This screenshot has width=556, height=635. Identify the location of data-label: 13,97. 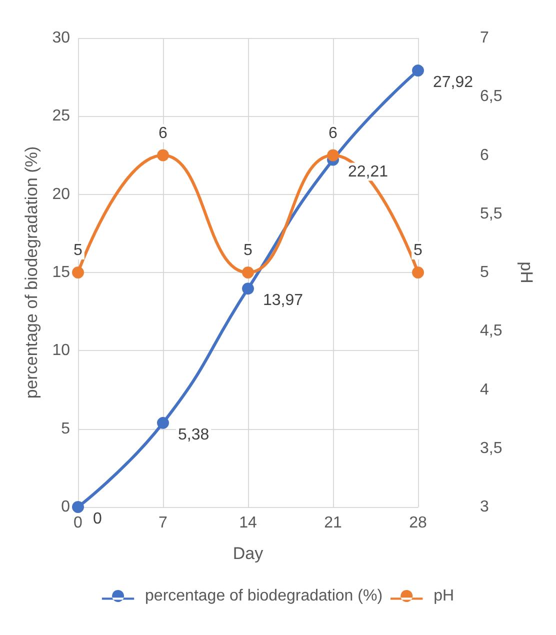
(283, 301).